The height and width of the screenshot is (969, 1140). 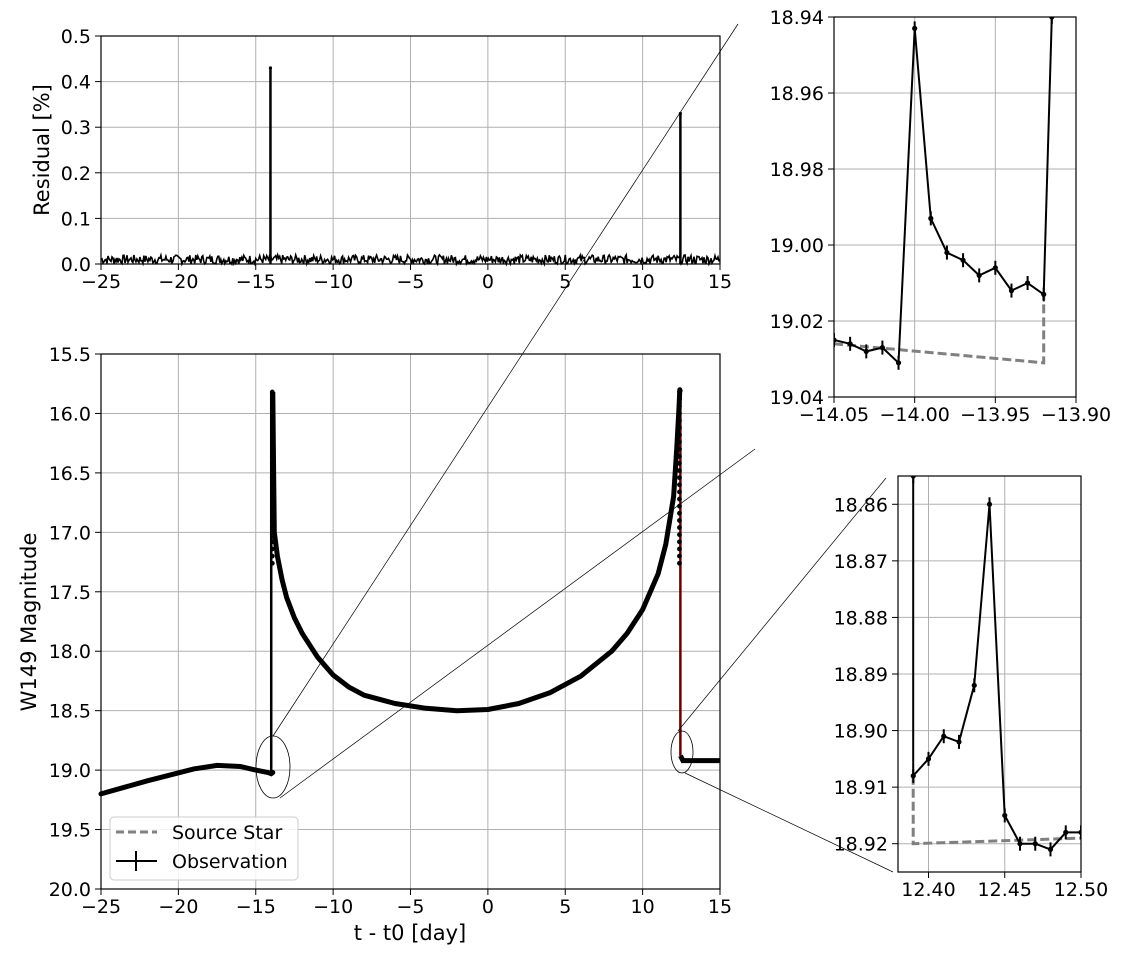 What do you see at coordinates (76, 37) in the screenshot?
I see `y-tick-label: 0.5` at bounding box center [76, 37].